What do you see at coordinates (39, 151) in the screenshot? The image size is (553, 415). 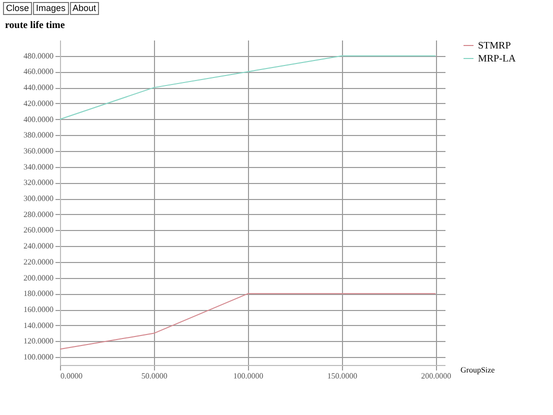 I see `y-tick-label: 360.0000` at bounding box center [39, 151].